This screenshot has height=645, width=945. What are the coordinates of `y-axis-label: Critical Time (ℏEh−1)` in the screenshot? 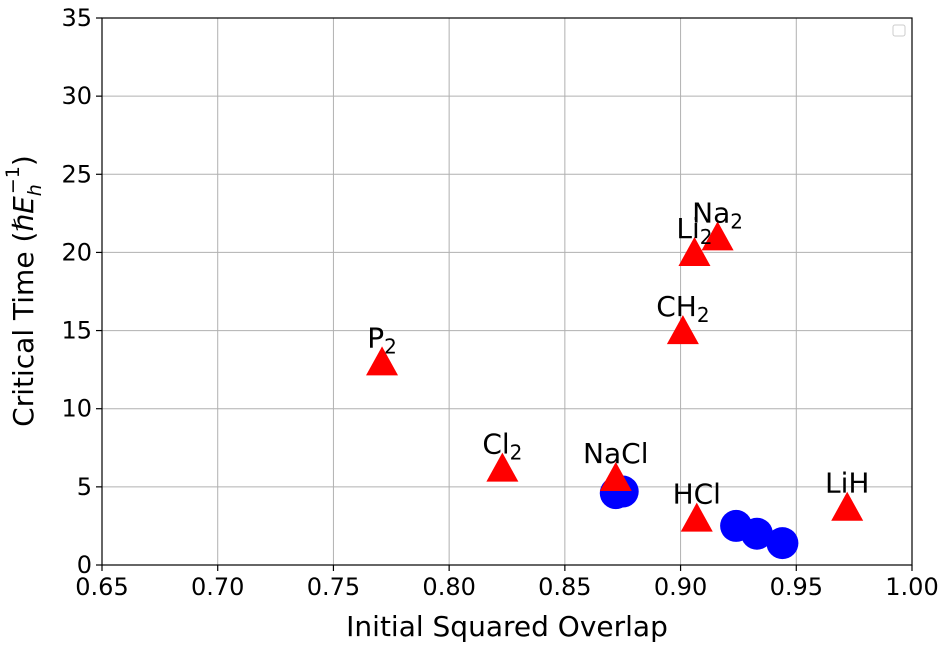 It's located at (24, 291).